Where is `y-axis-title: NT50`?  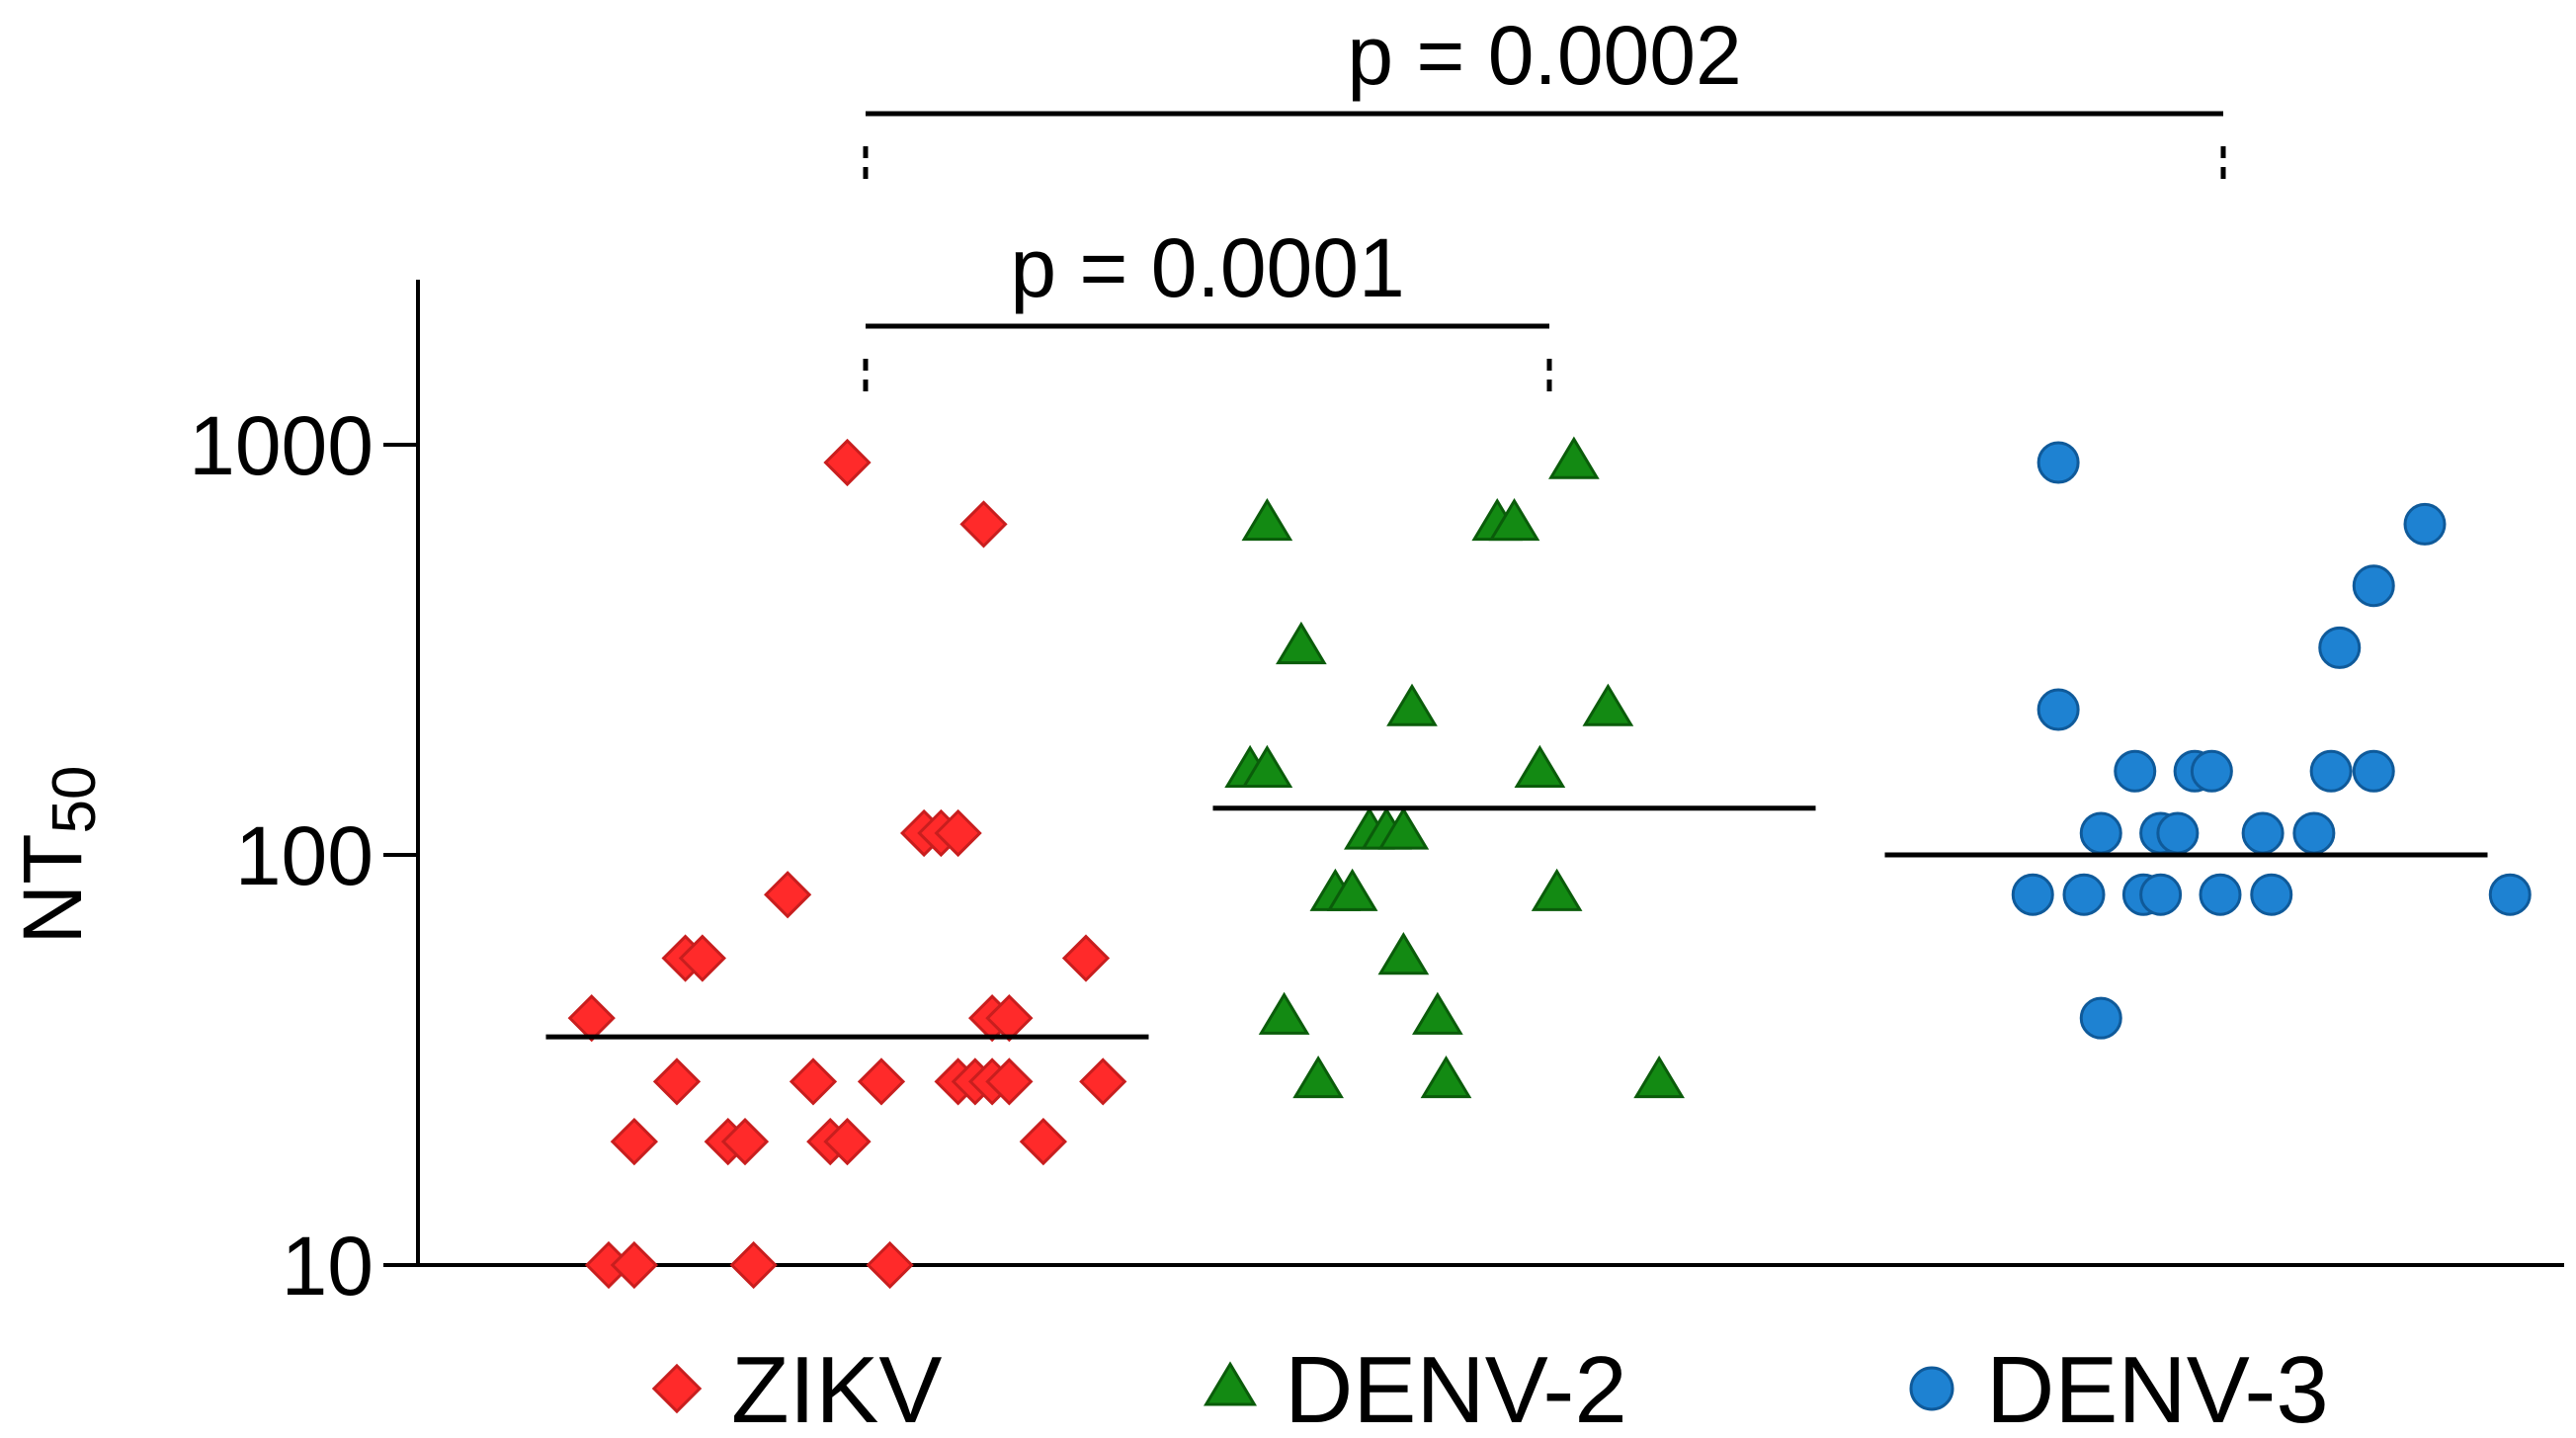
y-axis-title: NT50 is located at coordinates (57, 855).